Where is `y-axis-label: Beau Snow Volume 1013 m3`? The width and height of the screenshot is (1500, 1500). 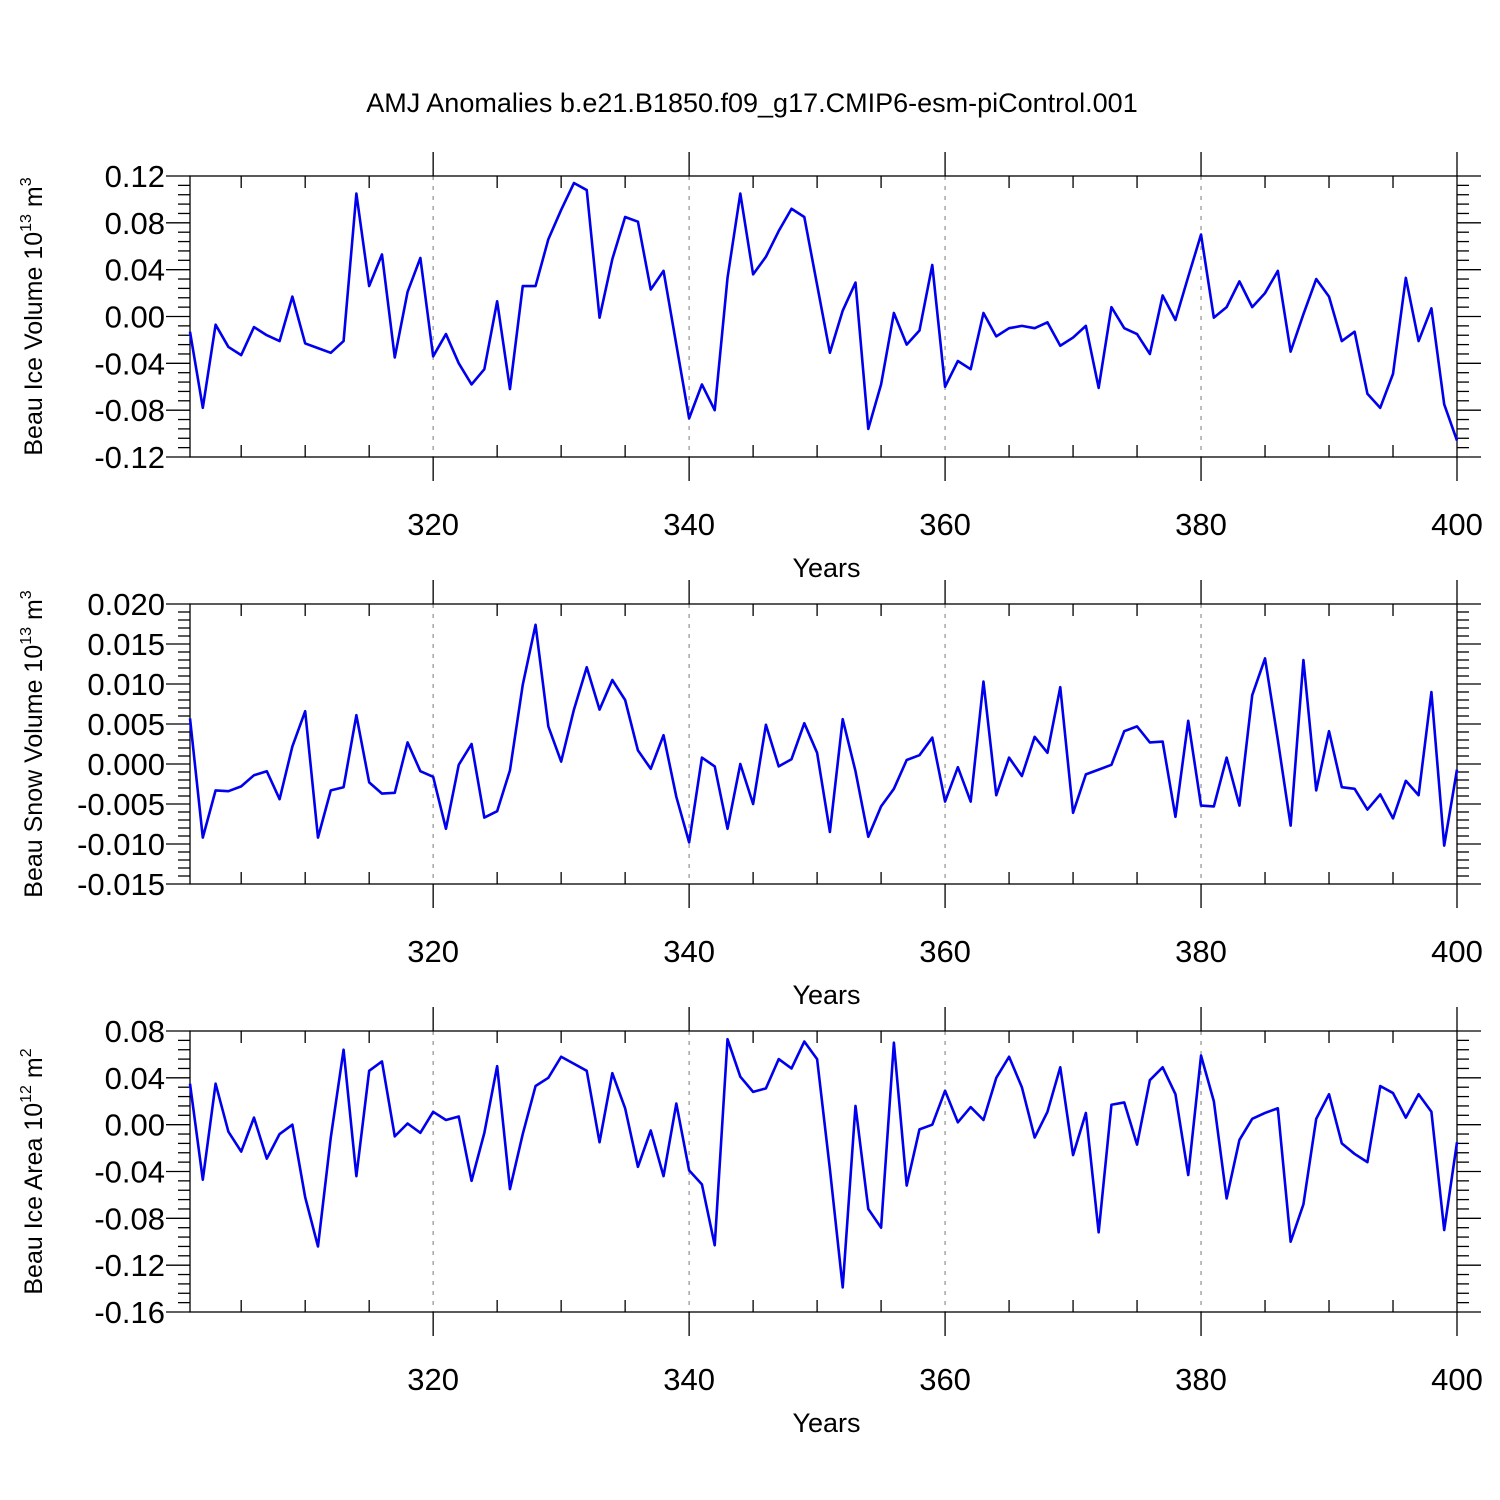 y-axis-label: Beau Snow Volume 1013 m3 is located at coordinates (33, 744).